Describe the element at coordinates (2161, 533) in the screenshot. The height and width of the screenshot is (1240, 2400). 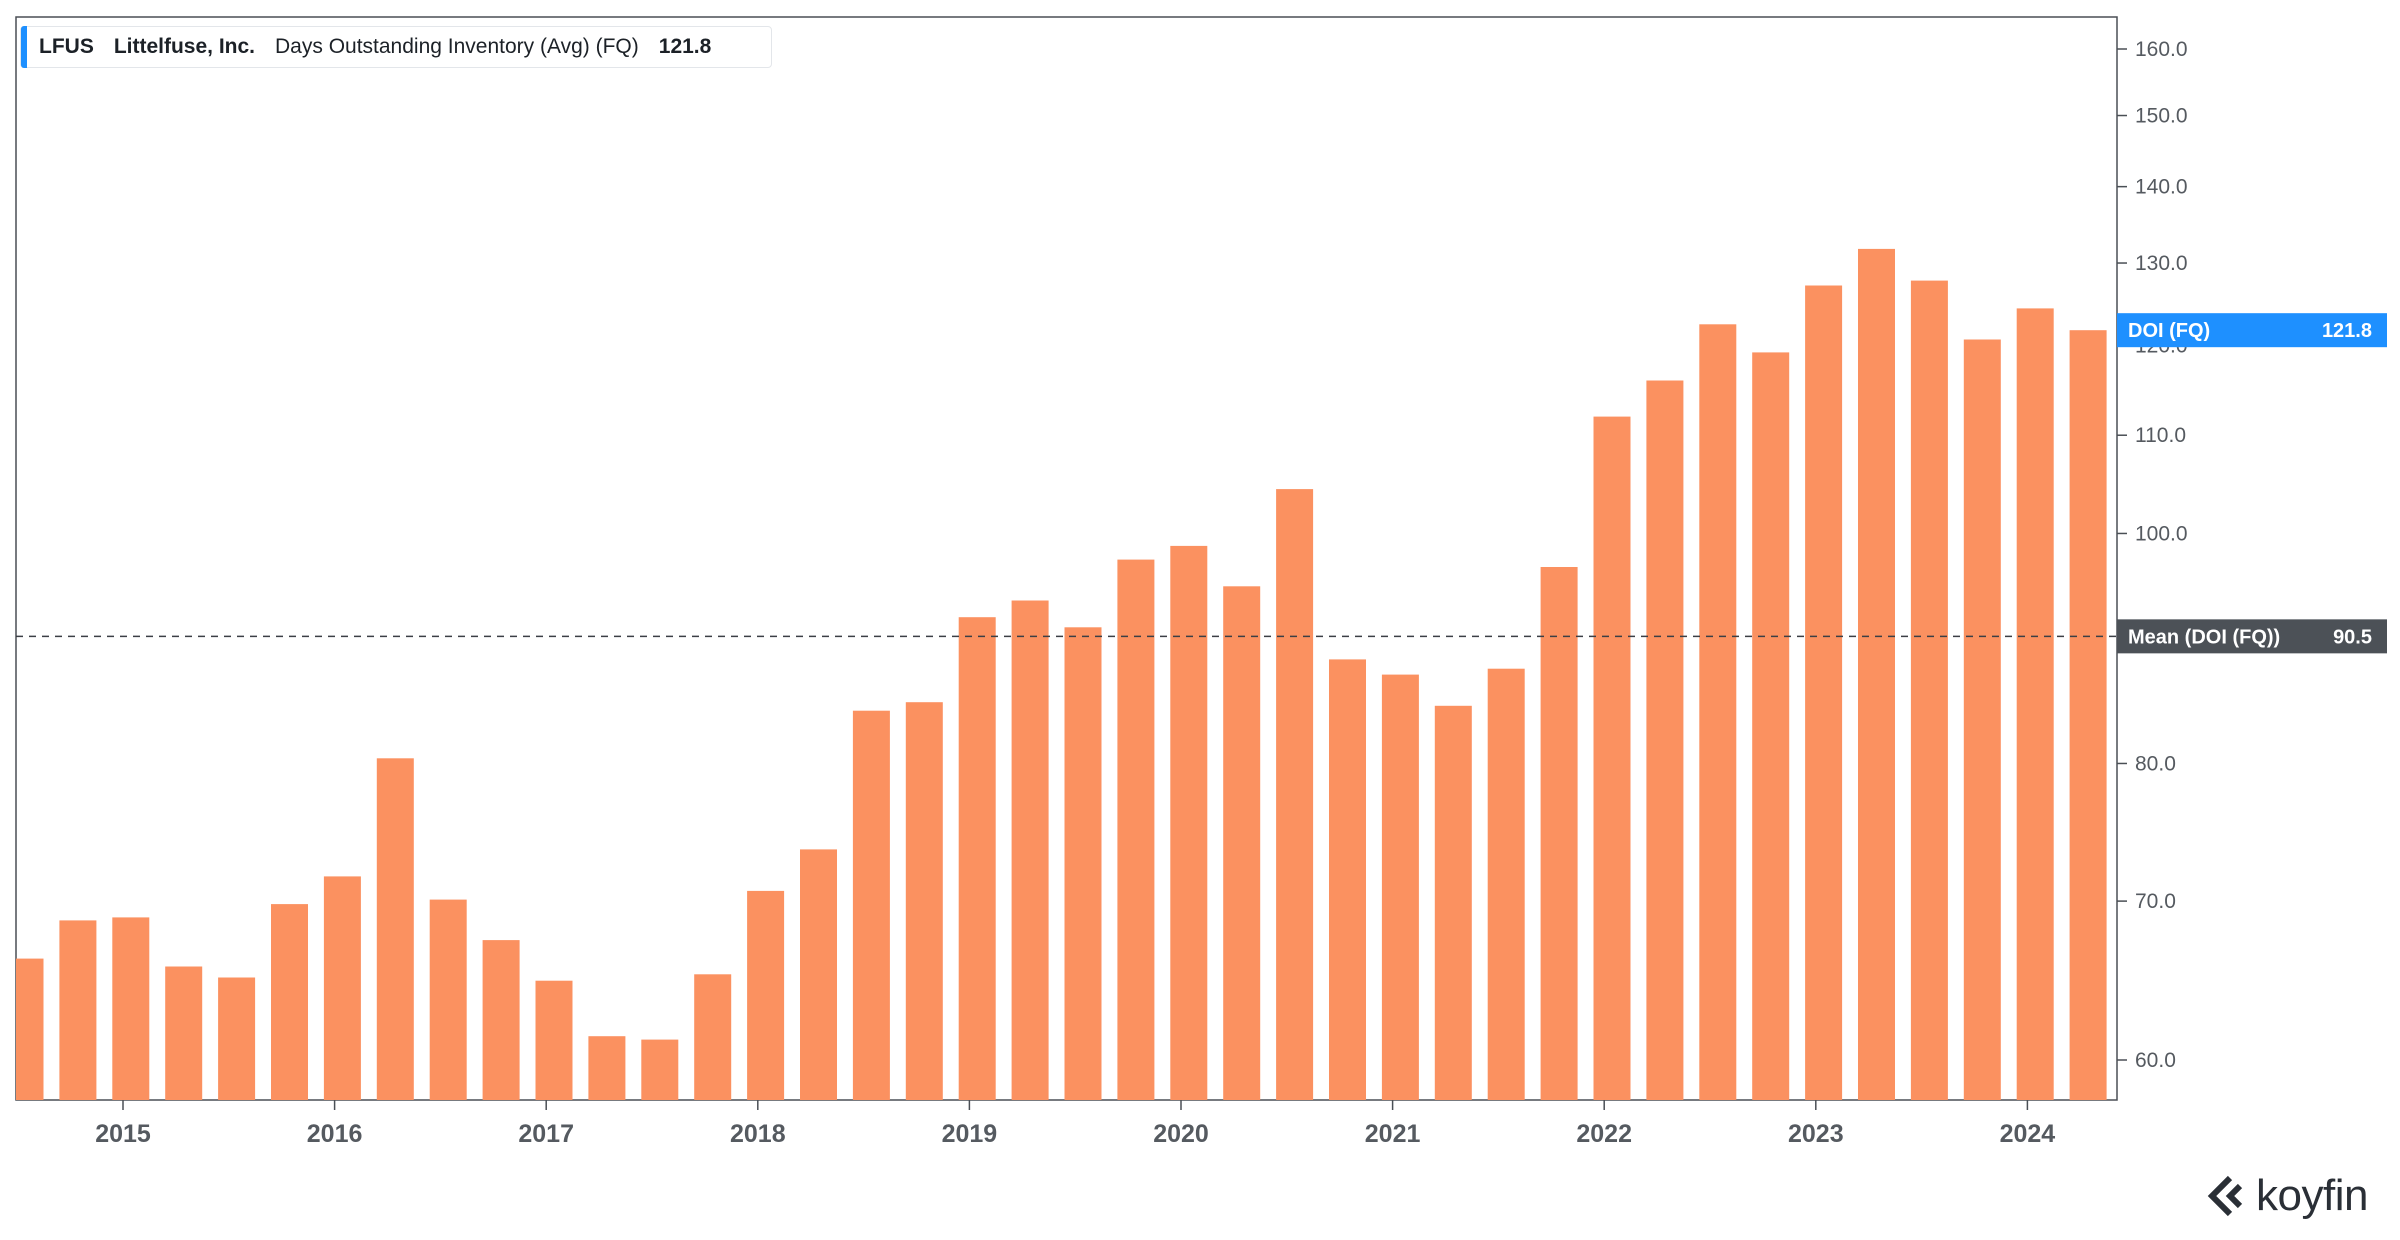
I see `y-tick-label: 100.0` at that location.